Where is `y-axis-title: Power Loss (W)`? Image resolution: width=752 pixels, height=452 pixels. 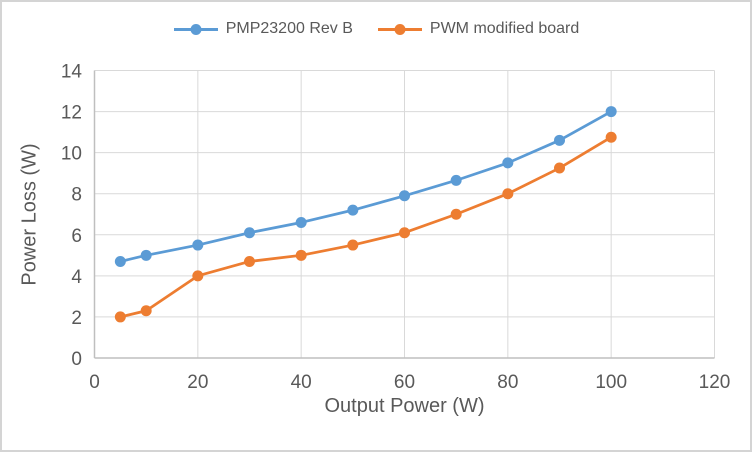 y-axis-title: Power Loss (W) is located at coordinates (30, 214).